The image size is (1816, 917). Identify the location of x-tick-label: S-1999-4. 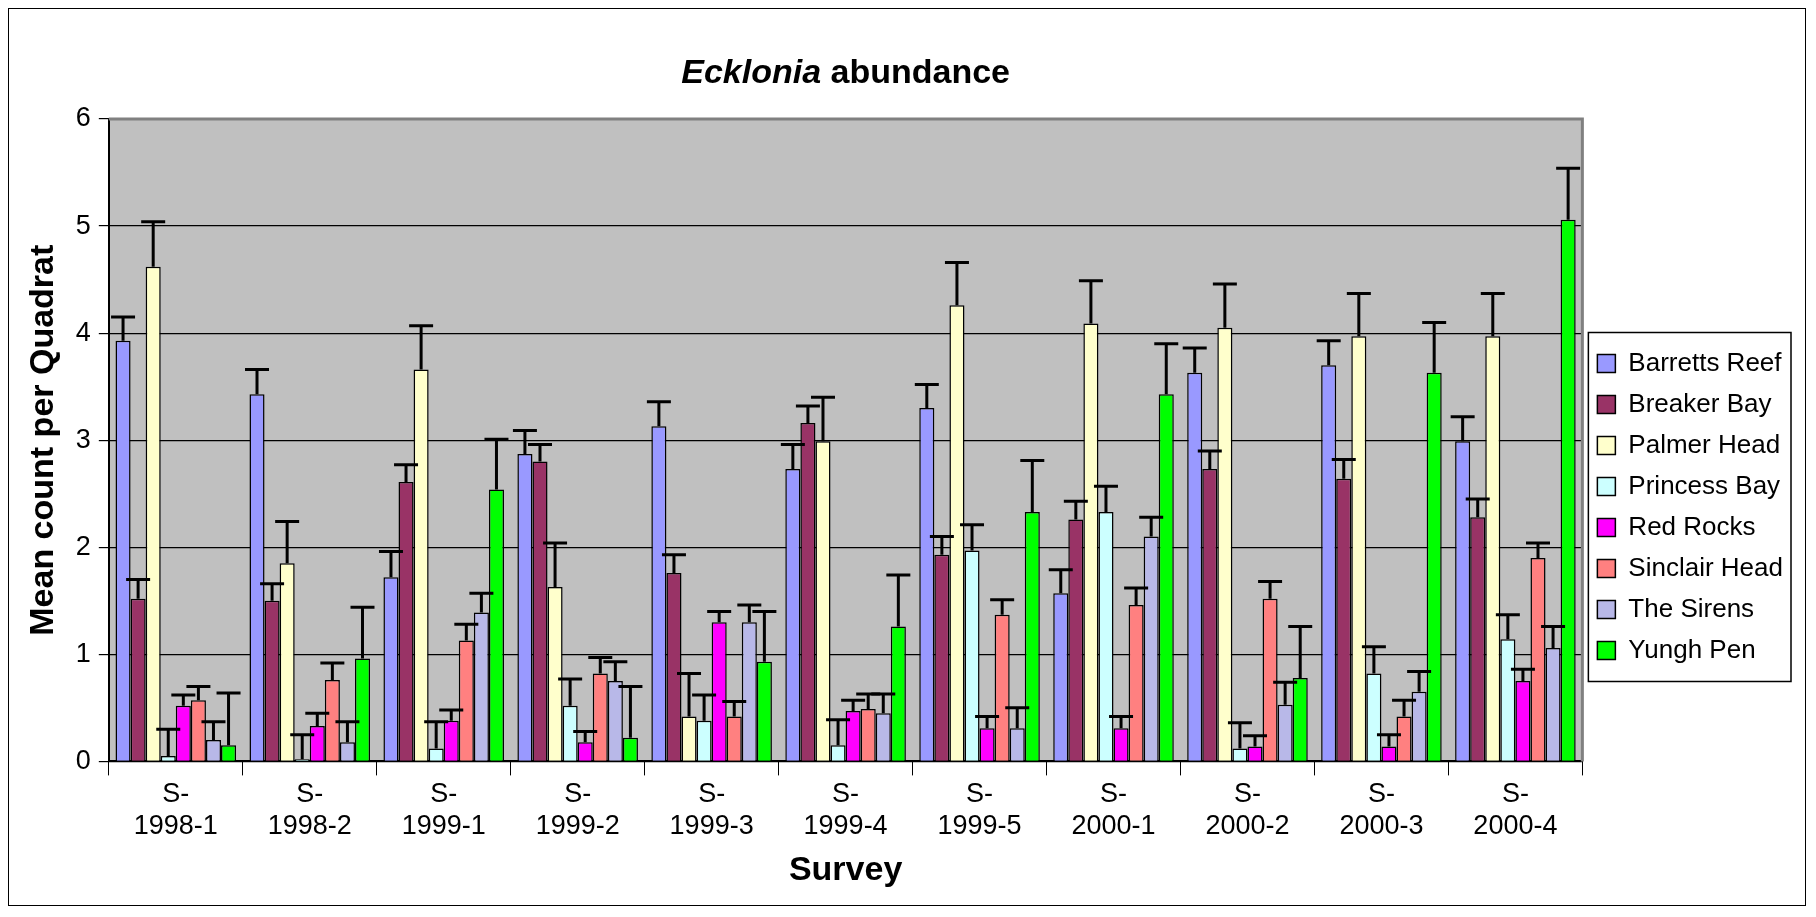
(845, 809).